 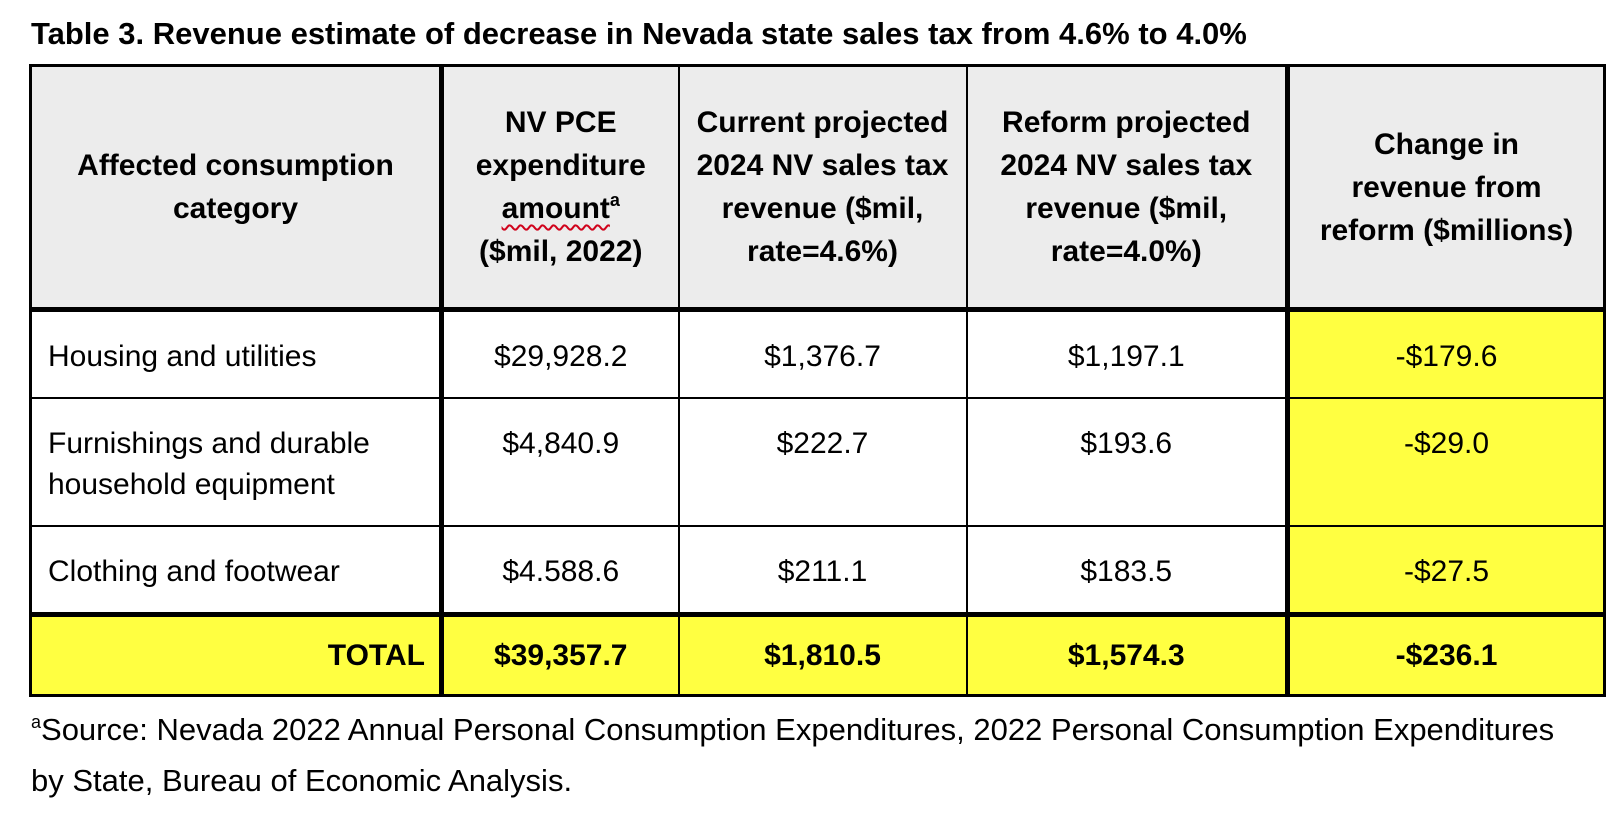 What do you see at coordinates (36, 722) in the screenshot?
I see `footnote-marker: a` at bounding box center [36, 722].